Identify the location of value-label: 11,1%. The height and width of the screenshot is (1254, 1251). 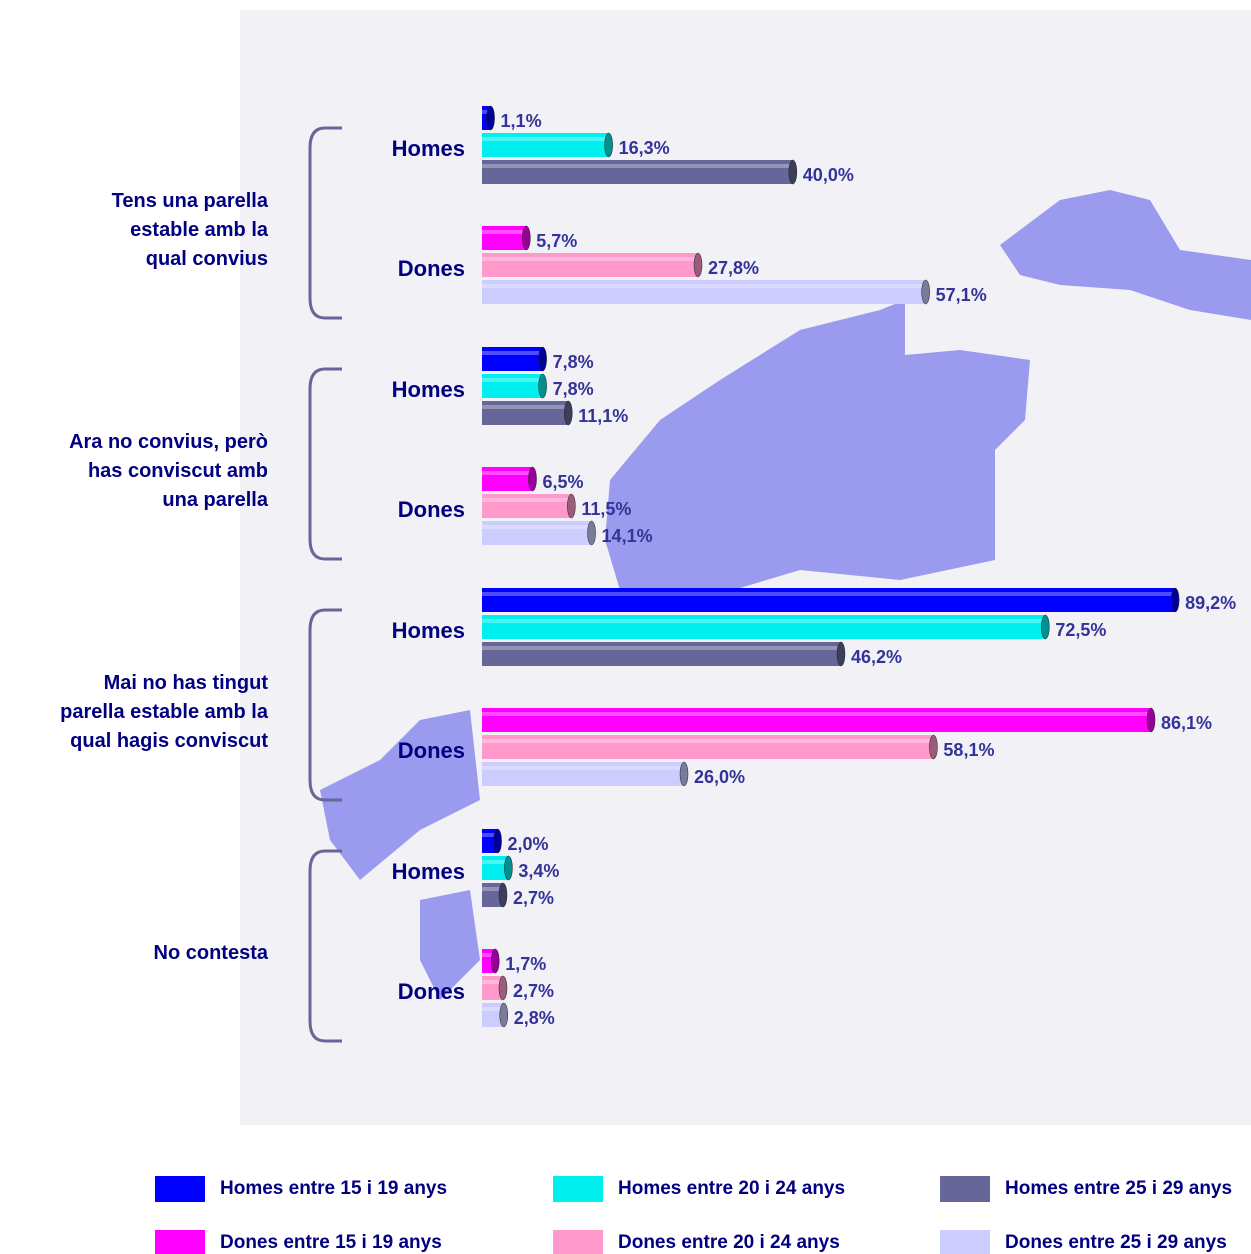
(603, 416).